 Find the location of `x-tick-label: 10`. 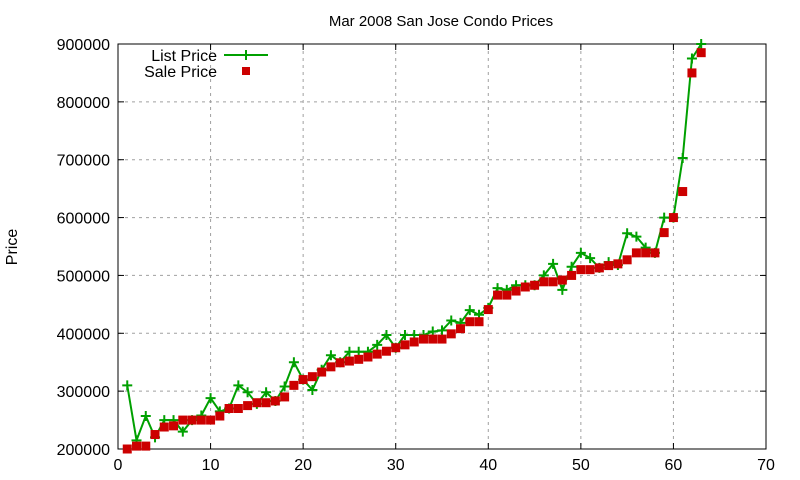

x-tick-label: 10 is located at coordinates (211, 465).